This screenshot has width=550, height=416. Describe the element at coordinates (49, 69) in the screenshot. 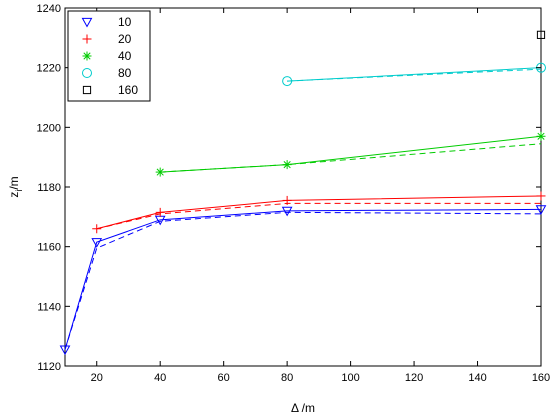

I see `y-tick-label: 1220` at that location.